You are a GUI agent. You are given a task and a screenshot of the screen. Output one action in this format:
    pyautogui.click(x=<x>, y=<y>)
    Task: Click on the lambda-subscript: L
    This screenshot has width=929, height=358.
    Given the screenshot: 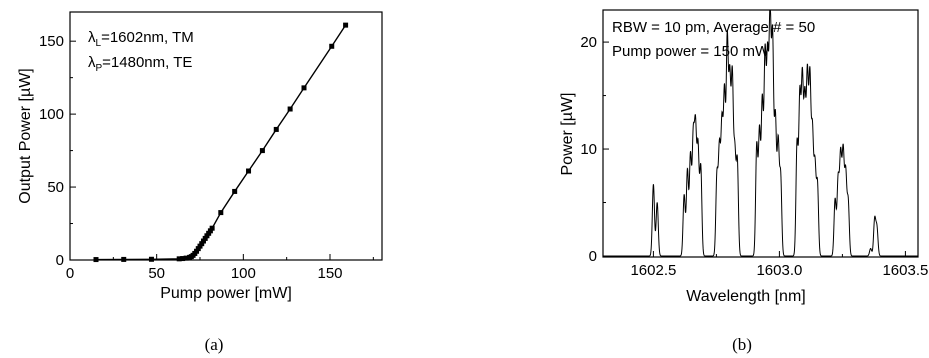 What is the action you would take?
    pyautogui.click(x=99, y=43)
    